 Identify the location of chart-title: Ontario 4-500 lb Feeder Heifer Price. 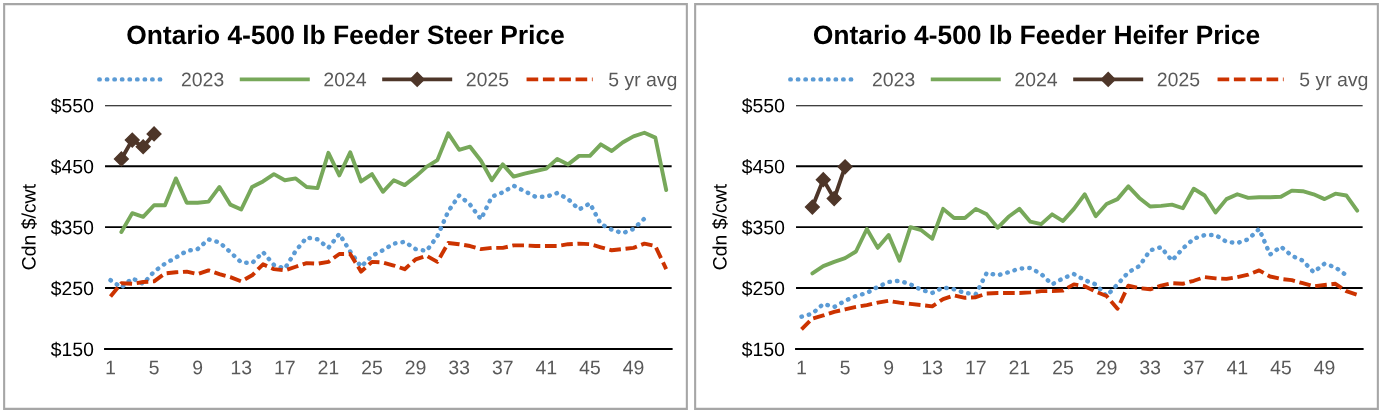
(1036, 34).